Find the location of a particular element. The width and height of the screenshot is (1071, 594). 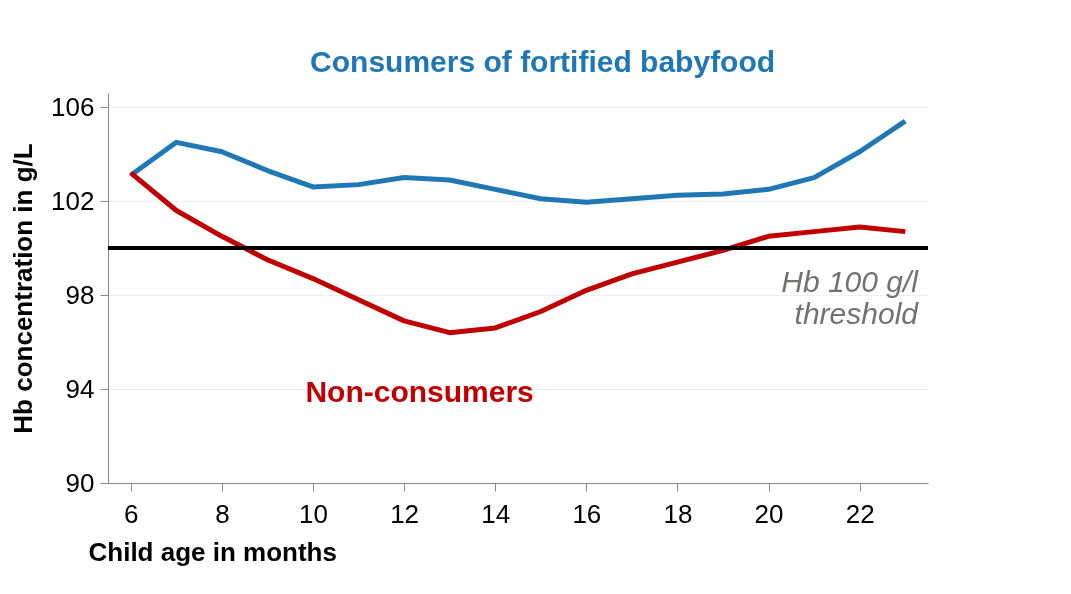

x-tick-label: 18 is located at coordinates (678, 513).